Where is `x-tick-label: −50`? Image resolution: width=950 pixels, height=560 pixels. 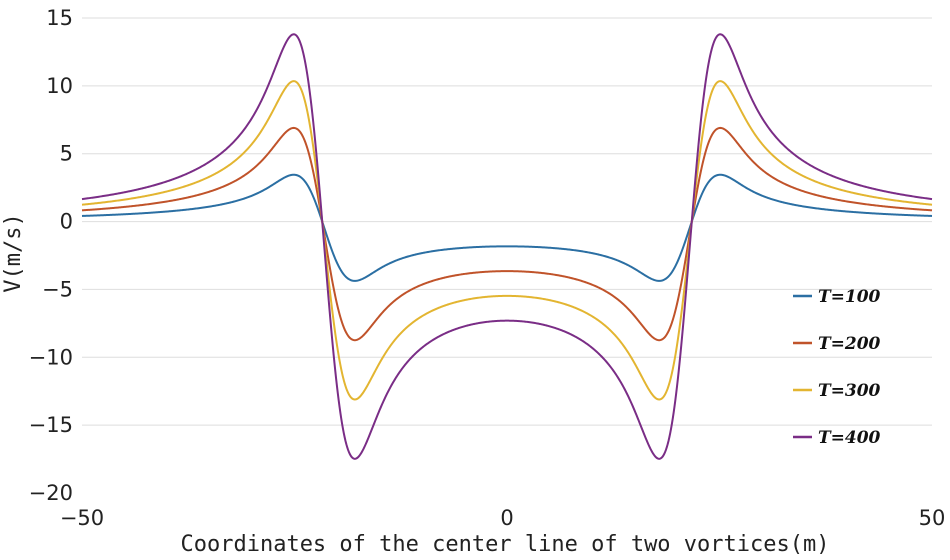
x-tick-label: −50 is located at coordinates (82, 518).